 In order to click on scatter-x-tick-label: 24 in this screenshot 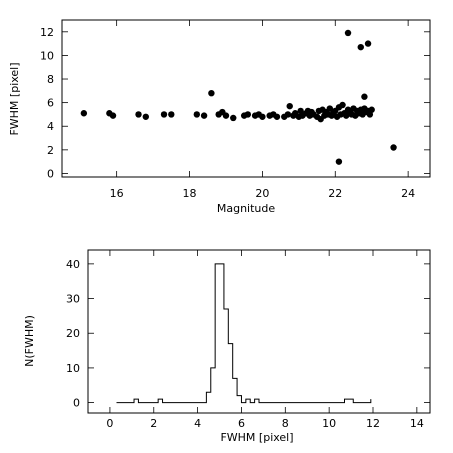, I will do `click(408, 193)`.